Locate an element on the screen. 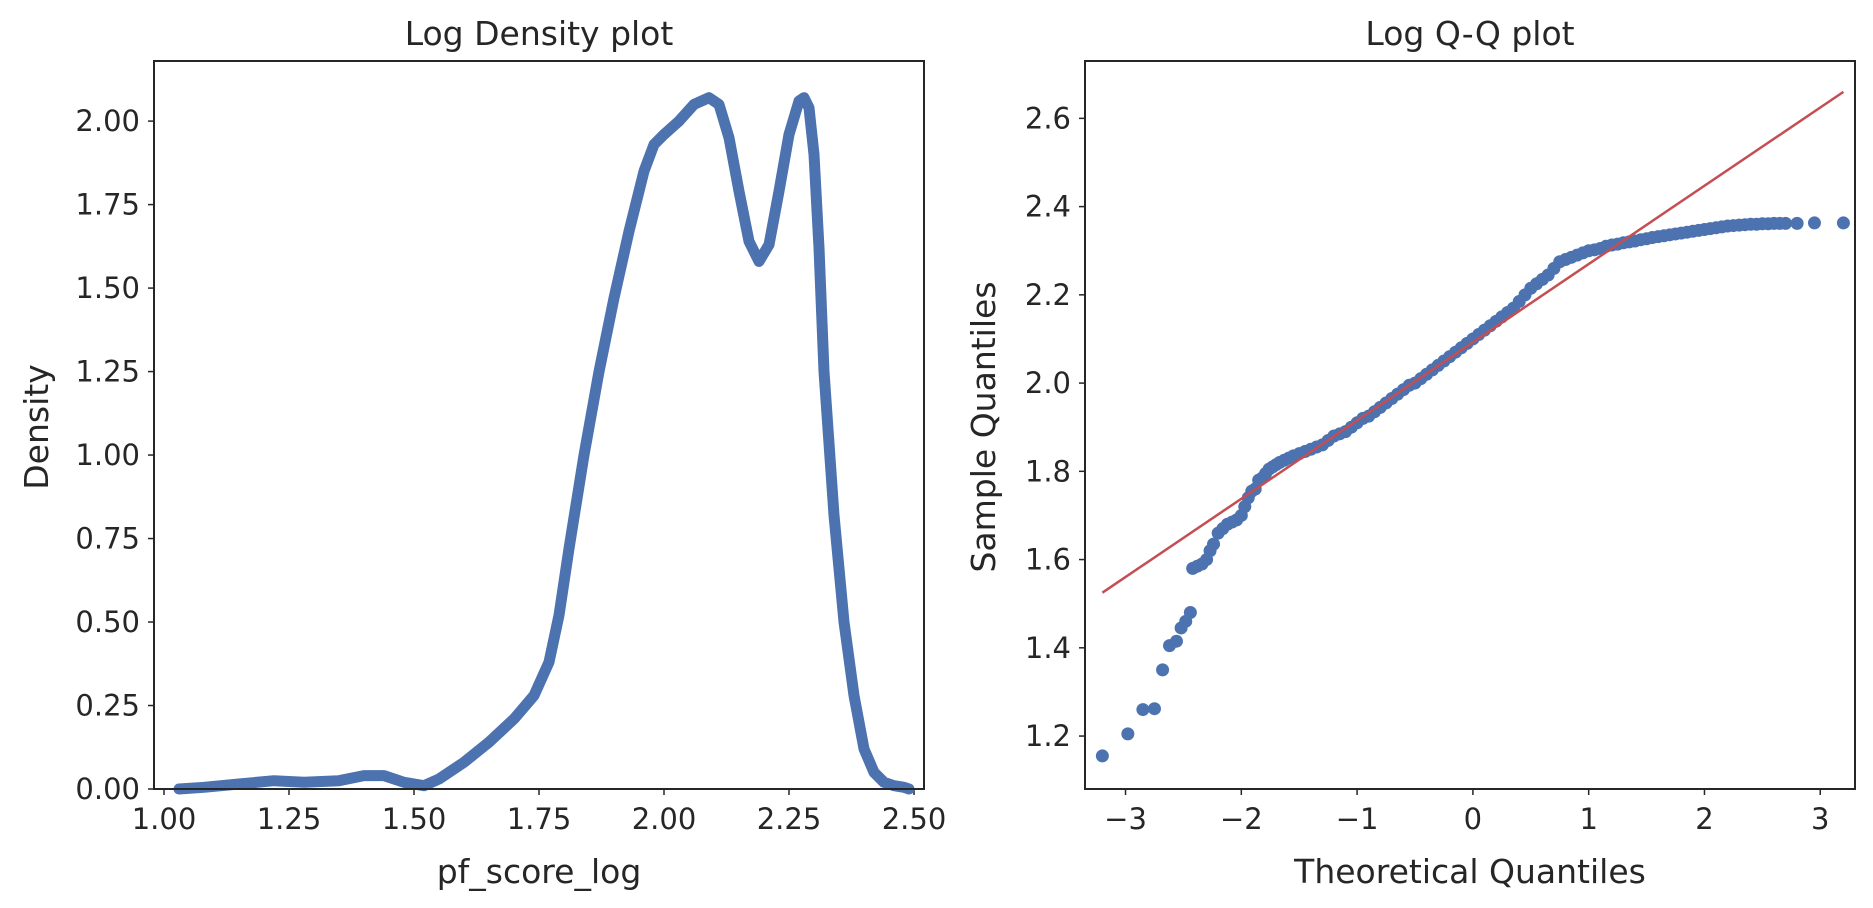 This screenshot has width=1873, height=908. qq-y-tick-label: 2.0 is located at coordinates (1048, 383).